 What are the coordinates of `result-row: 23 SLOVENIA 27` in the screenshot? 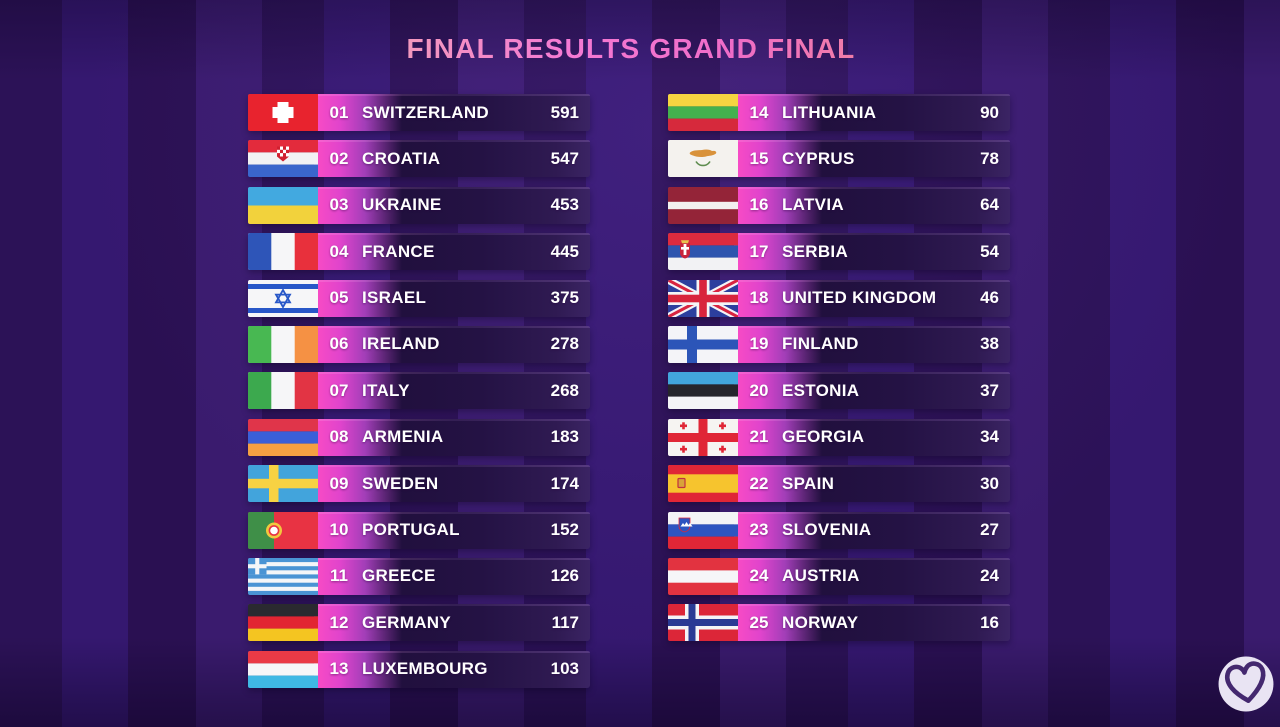 It's located at (839, 530).